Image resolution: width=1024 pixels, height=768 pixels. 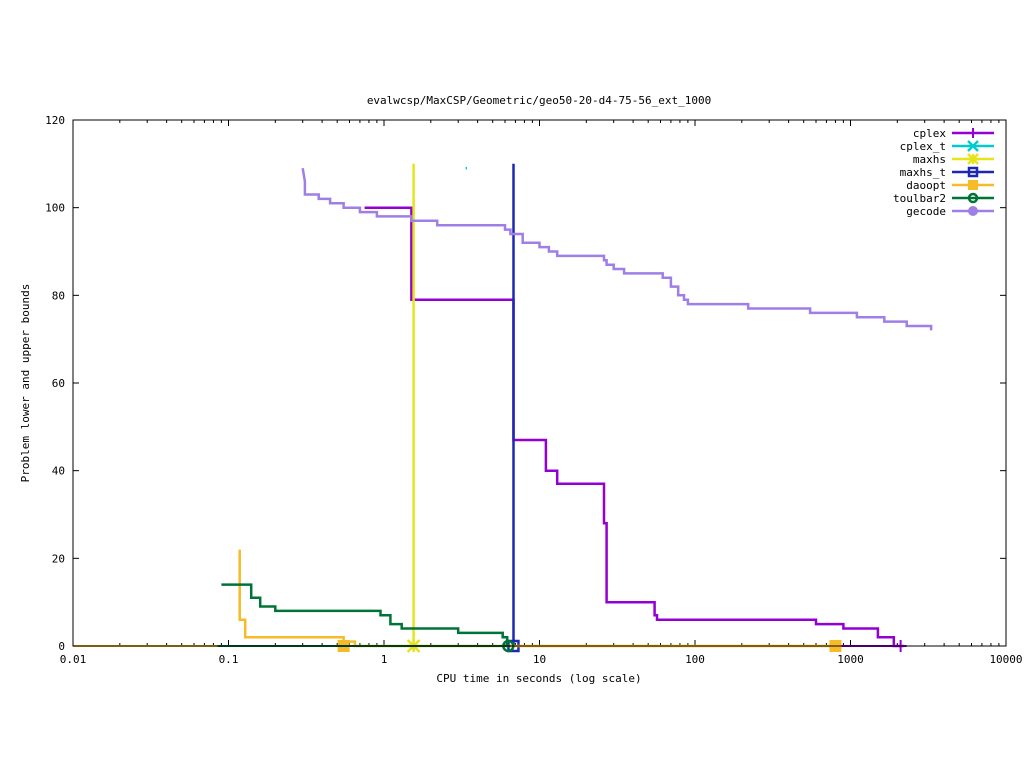 What do you see at coordinates (929, 133) in the screenshot?
I see `legend-label: cplex` at bounding box center [929, 133].